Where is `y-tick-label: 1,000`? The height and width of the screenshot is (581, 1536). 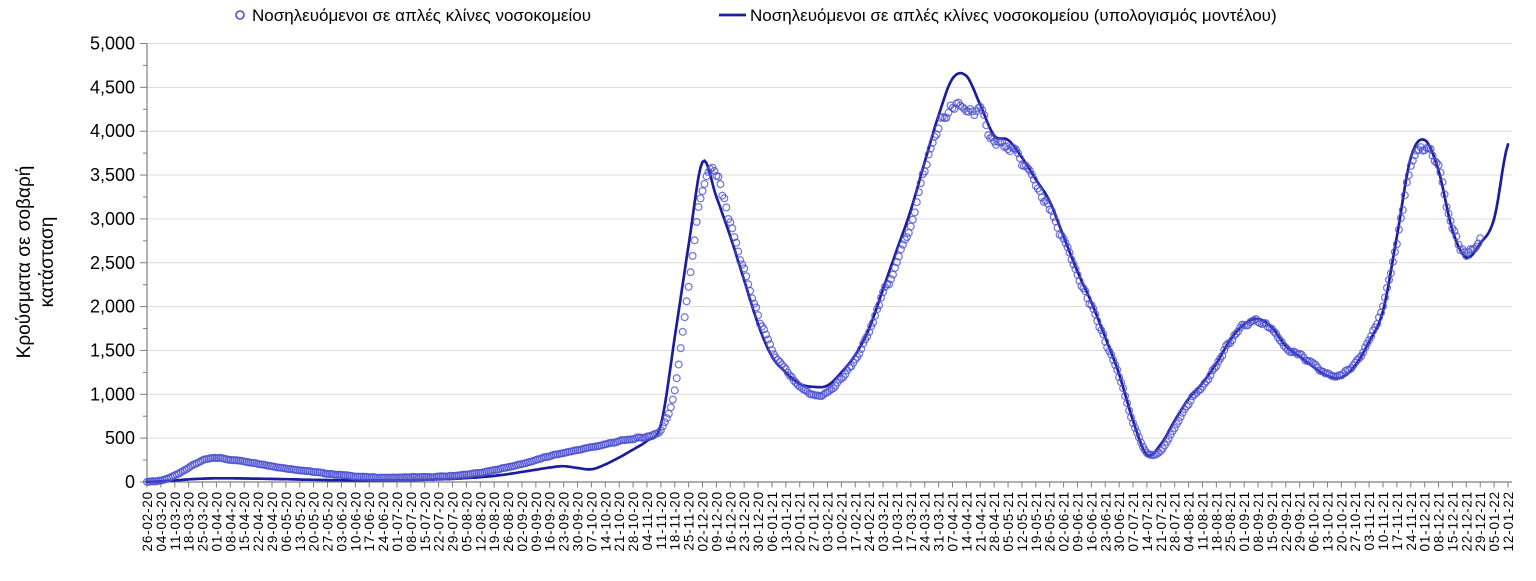 y-tick-label: 1,000 is located at coordinates (112, 394).